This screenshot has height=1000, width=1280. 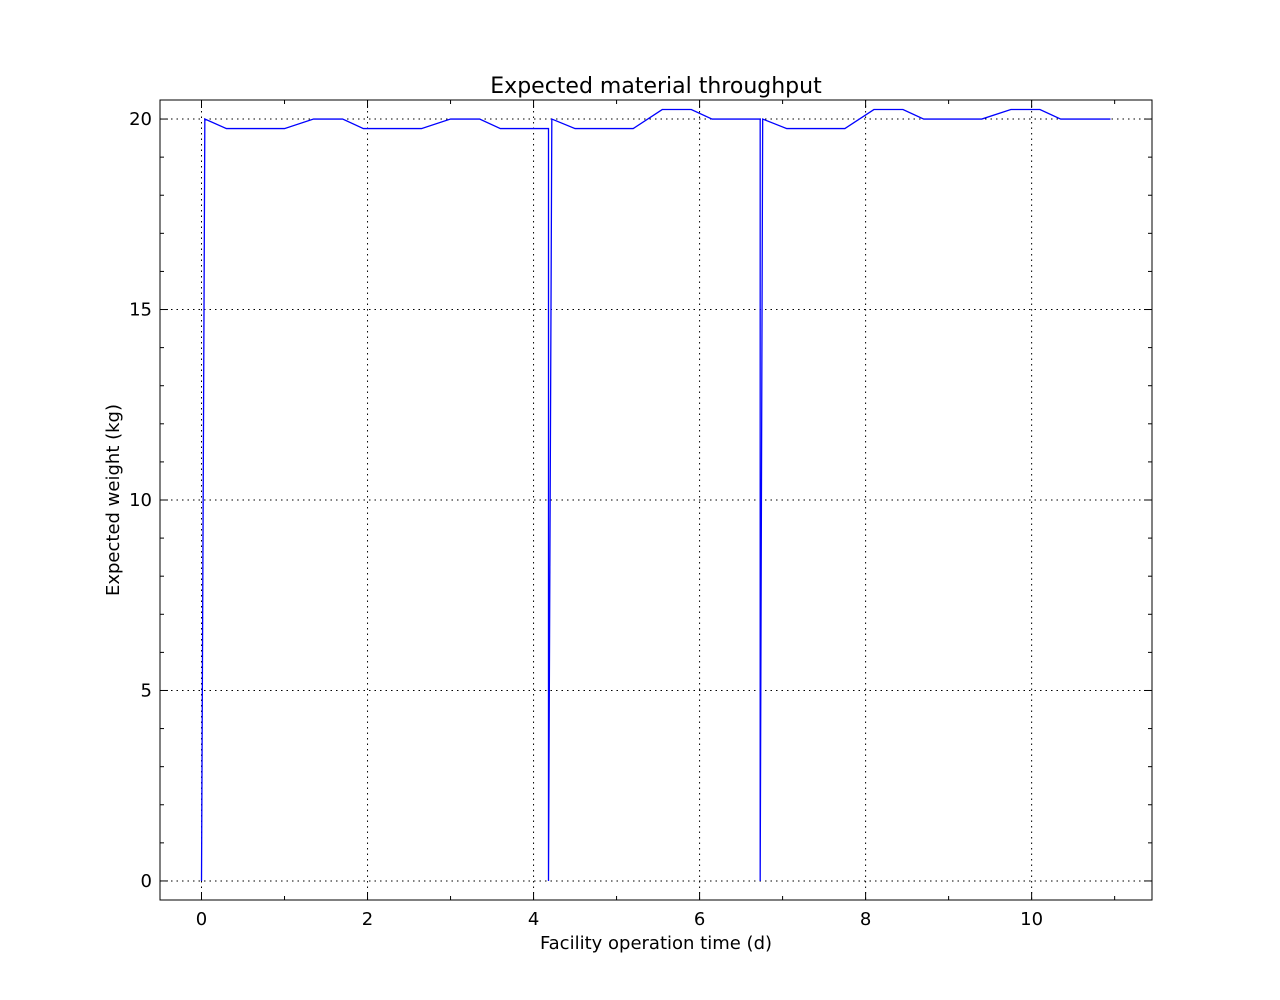 What do you see at coordinates (656, 943) in the screenshot?
I see `x-axis-label: Facility operation time (d)` at bounding box center [656, 943].